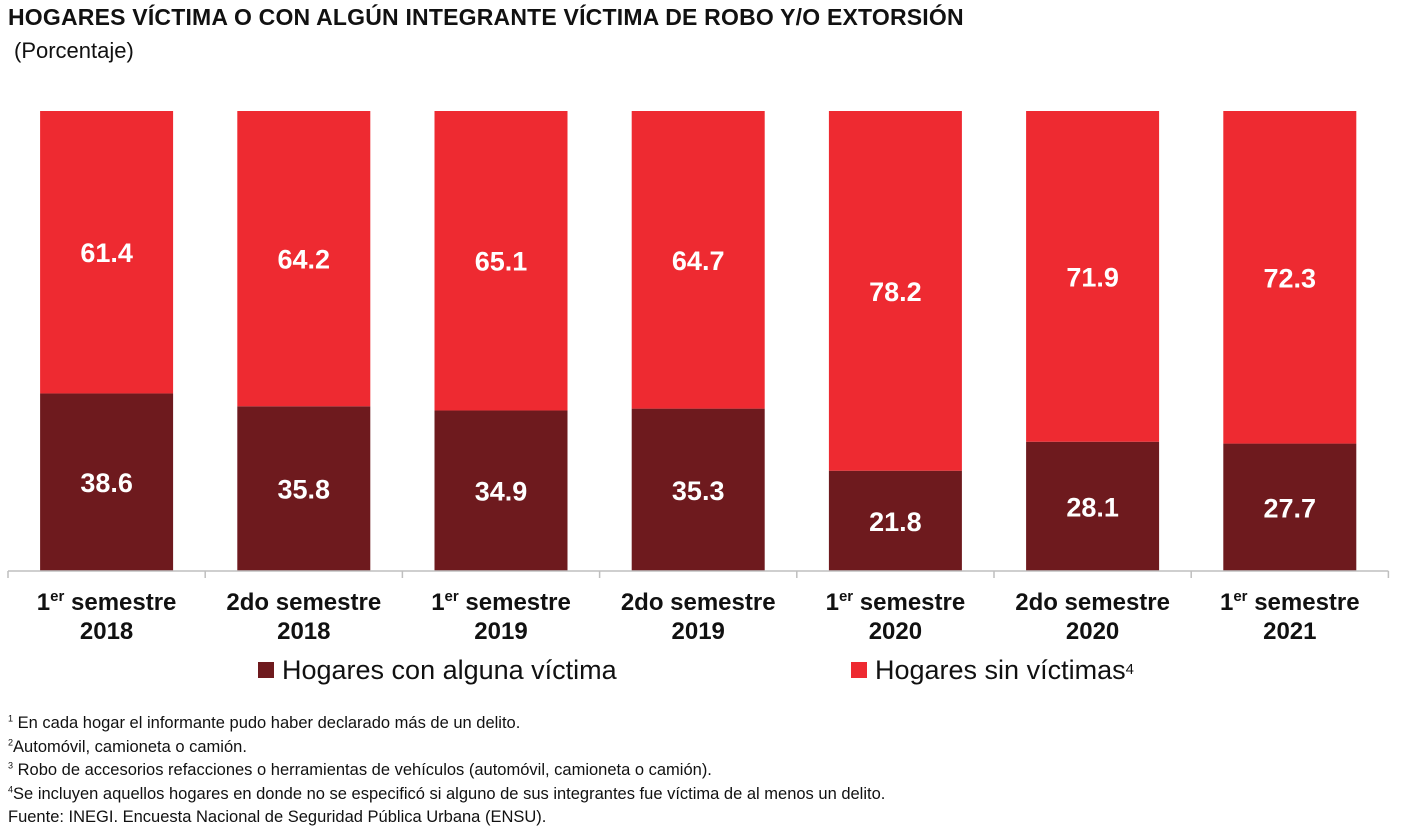  Describe the element at coordinates (859, 670) in the screenshot. I see `legend-swatch-sin-victimas` at that location.